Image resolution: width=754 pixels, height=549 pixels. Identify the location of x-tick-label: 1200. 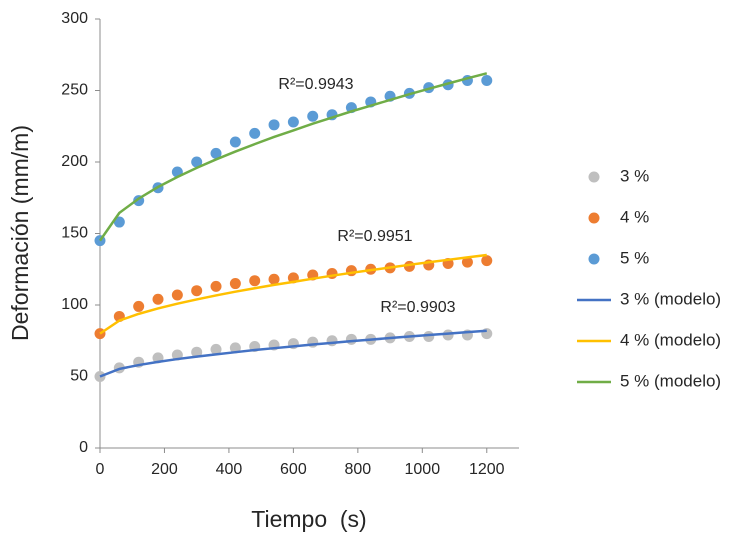
(487, 469).